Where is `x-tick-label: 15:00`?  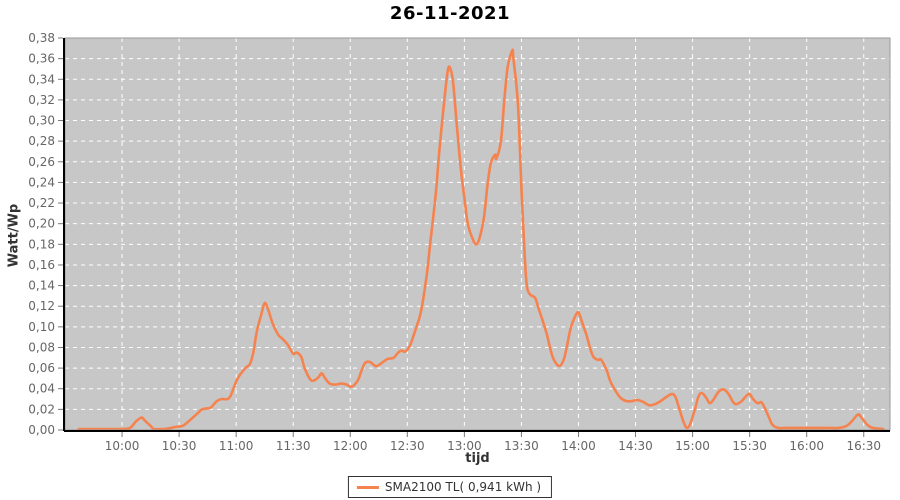
x-tick-label: 15:00 is located at coordinates (692, 446).